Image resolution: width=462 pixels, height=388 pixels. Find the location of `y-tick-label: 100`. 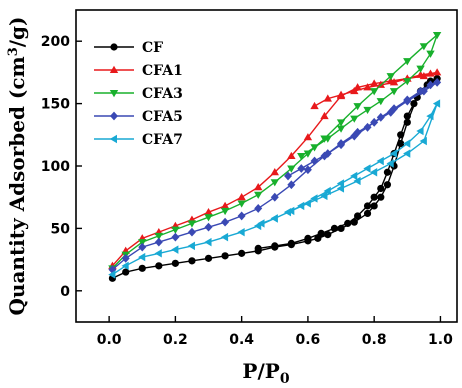

y-tick-label: 100 is located at coordinates (55, 167).